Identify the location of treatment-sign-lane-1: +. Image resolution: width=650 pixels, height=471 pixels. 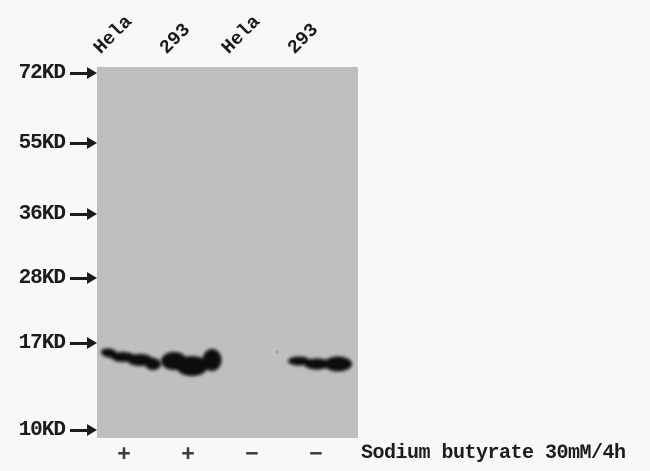
(124, 455).